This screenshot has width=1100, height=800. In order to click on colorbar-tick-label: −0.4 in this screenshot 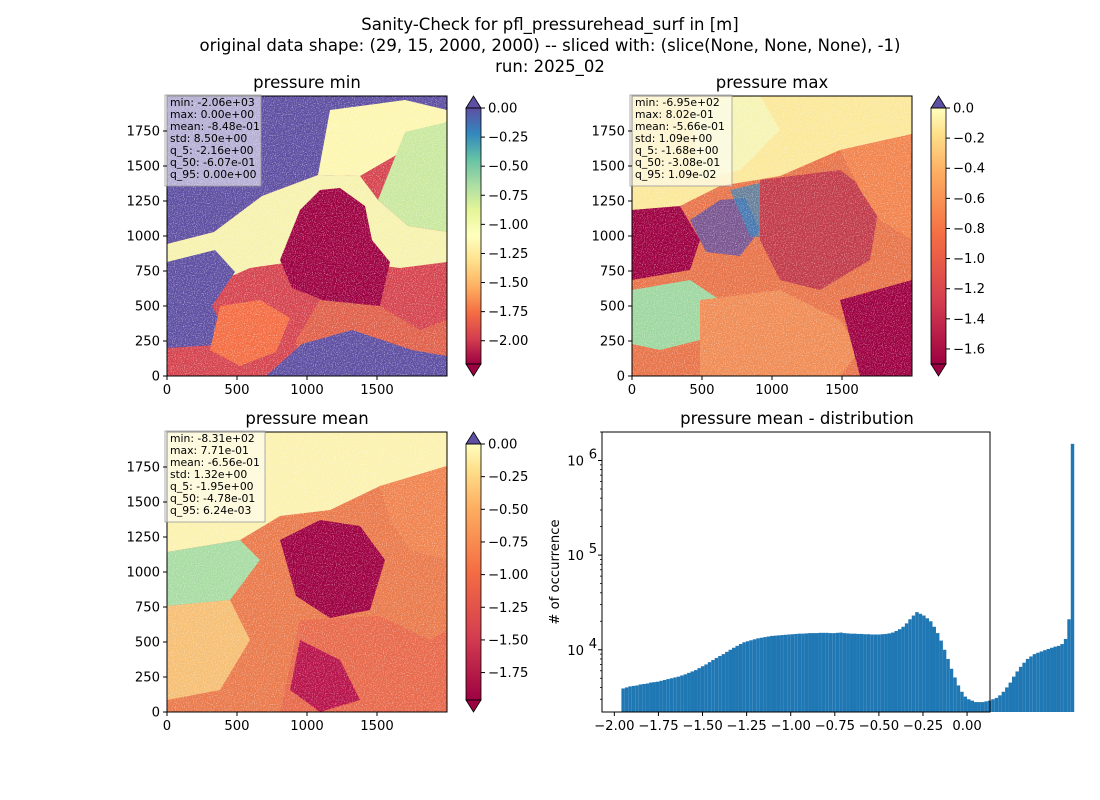, I will do `click(969, 169)`.